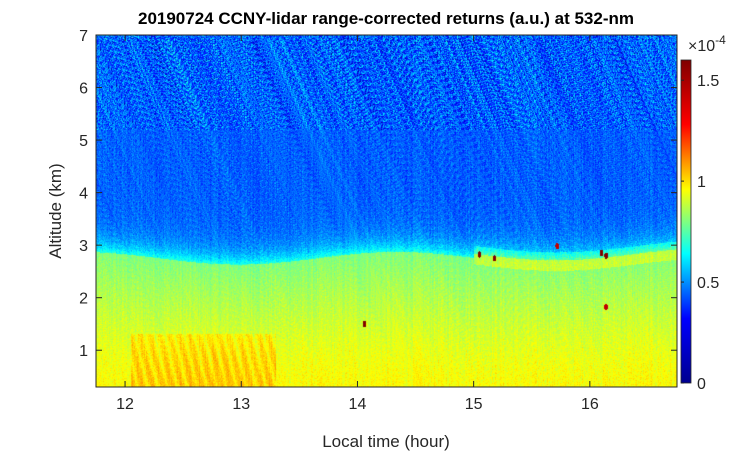 The width and height of the screenshot is (748, 455). I want to click on x-tick-label: 15, so click(474, 404).